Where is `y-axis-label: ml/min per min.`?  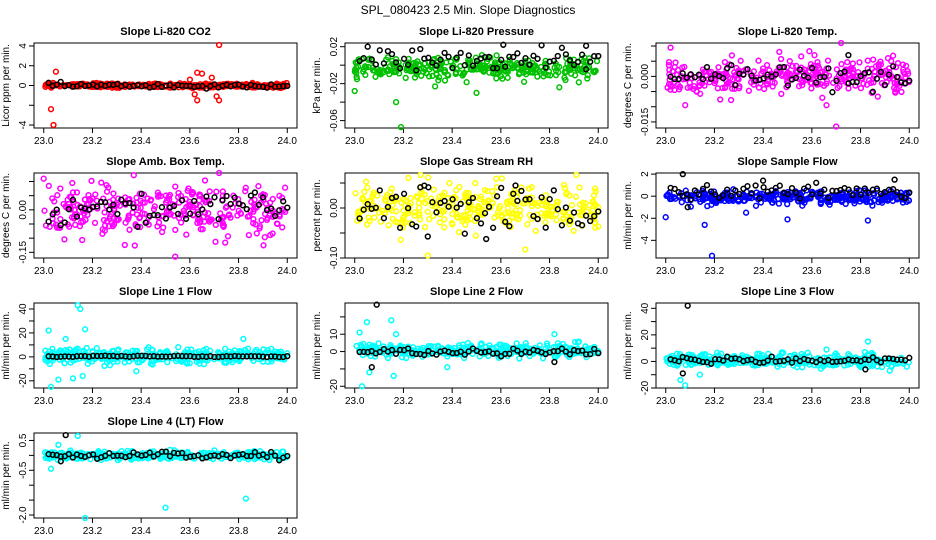
y-axis-label: ml/min per min. is located at coordinates (6, 475).